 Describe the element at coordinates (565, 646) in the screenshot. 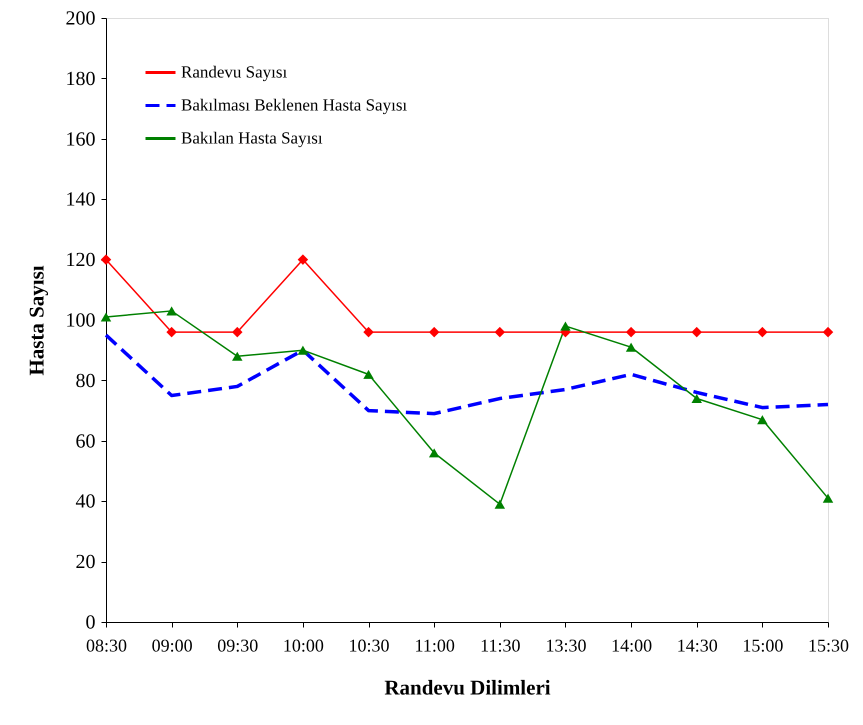

I see `x-tick-label: 13:30` at that location.